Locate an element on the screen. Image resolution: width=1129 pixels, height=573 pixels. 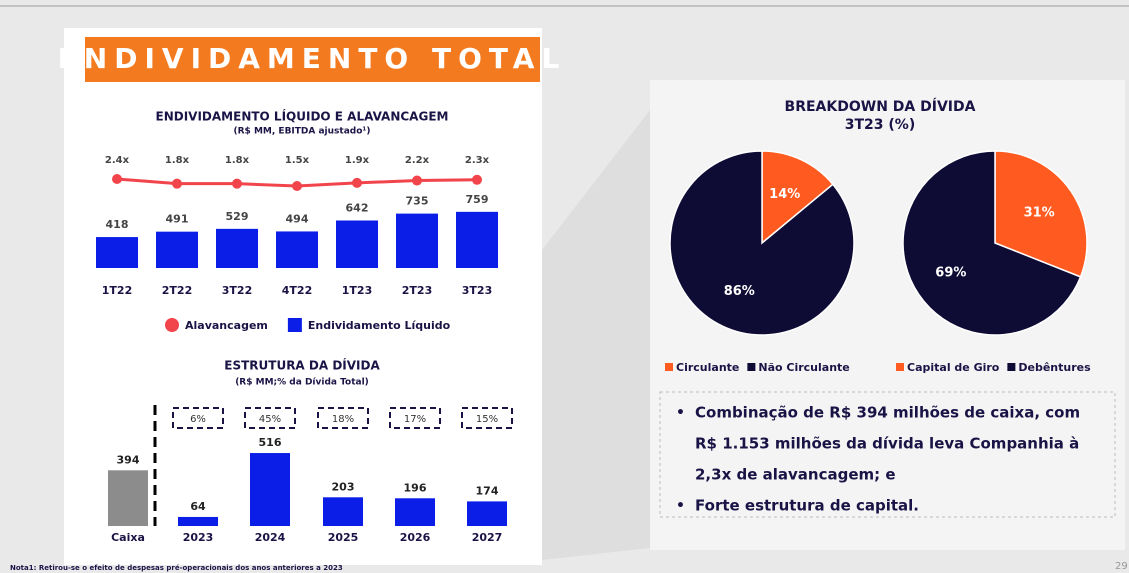
pie-label: 31% is located at coordinates (1039, 213).